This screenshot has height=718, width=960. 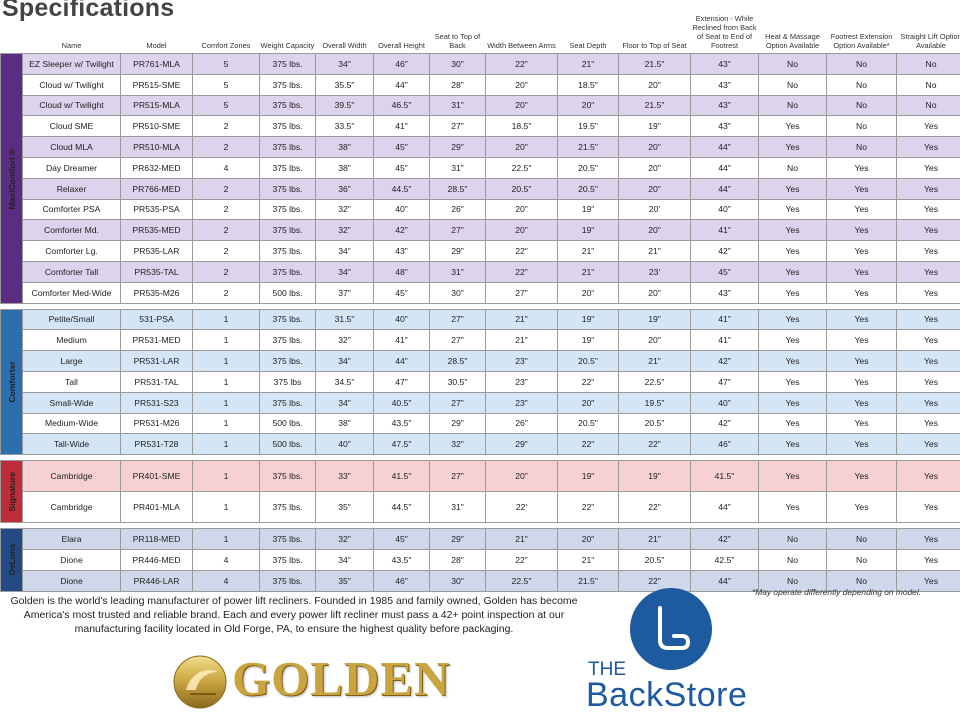 What do you see at coordinates (156, 361) in the screenshot?
I see `table-cell: PR531-LAR` at bounding box center [156, 361].